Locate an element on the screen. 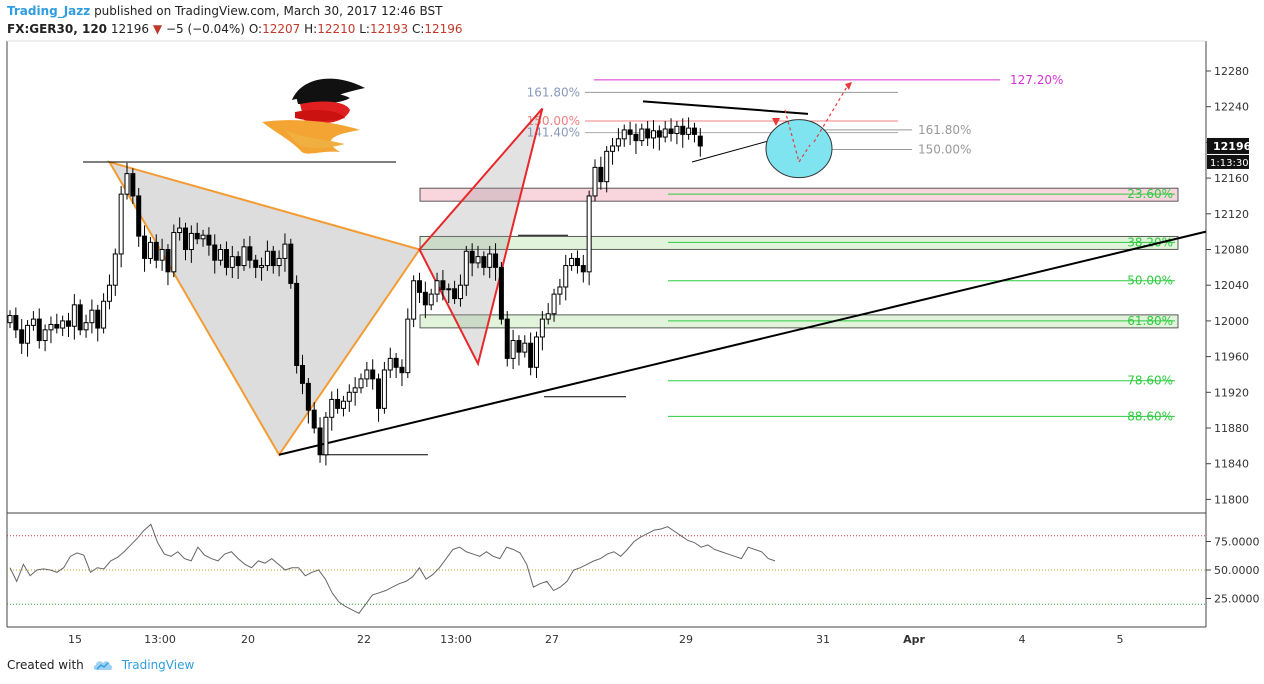 This screenshot has height=684, width=1264. time-axis: 15 13:00 20 22 13:00 27 29 31 Apr 4 5 is located at coordinates (596, 639).